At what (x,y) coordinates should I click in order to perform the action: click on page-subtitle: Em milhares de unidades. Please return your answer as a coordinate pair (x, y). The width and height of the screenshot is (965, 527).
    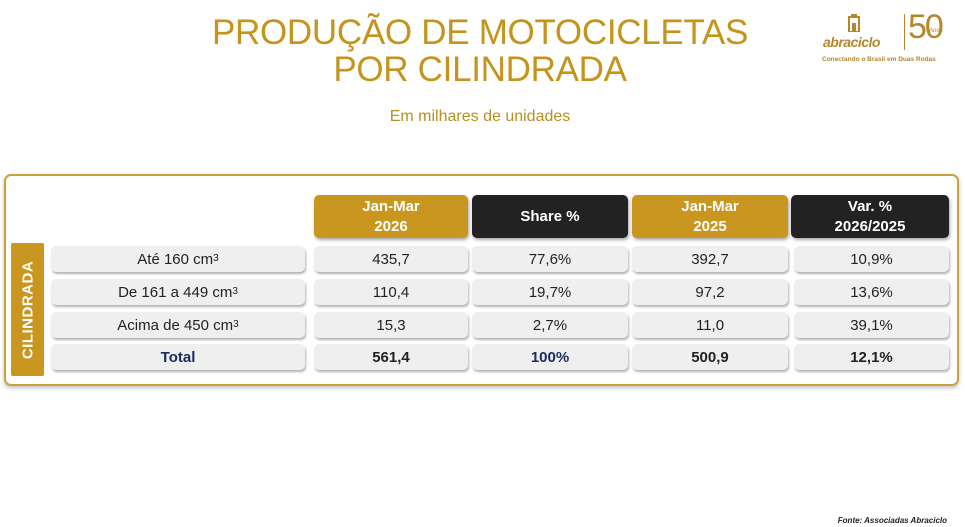
    Looking at the image, I should click on (480, 116).